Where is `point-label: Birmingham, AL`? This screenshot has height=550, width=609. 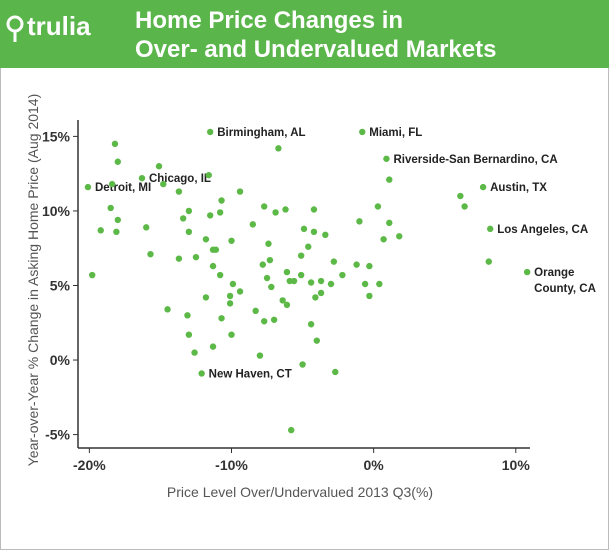
point-label: Birmingham, AL is located at coordinates (261, 133).